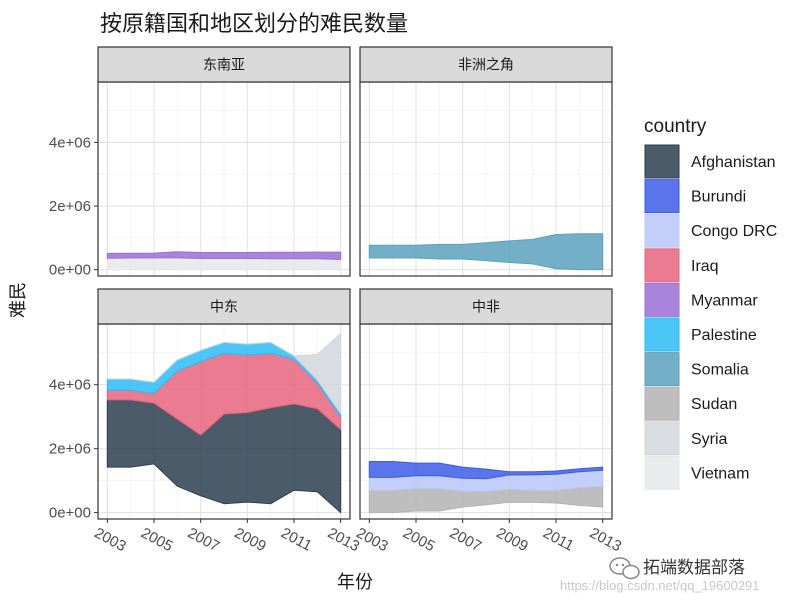 This screenshot has height=603, width=810. What do you see at coordinates (662, 438) in the screenshot?
I see `legend-key-syria` at bounding box center [662, 438].